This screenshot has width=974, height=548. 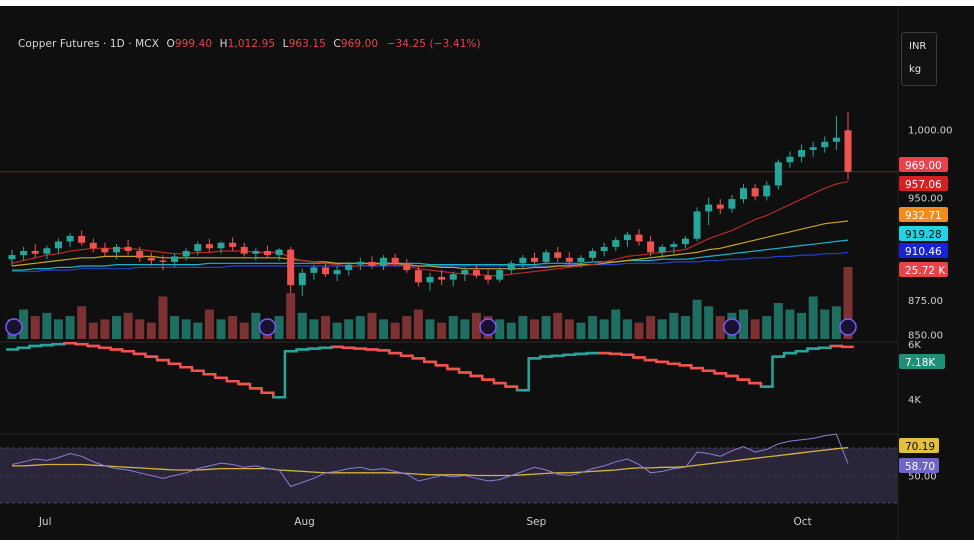 What do you see at coordinates (922, 477) in the screenshot?
I see `rsi-axis-tick: 50.00` at bounding box center [922, 477].